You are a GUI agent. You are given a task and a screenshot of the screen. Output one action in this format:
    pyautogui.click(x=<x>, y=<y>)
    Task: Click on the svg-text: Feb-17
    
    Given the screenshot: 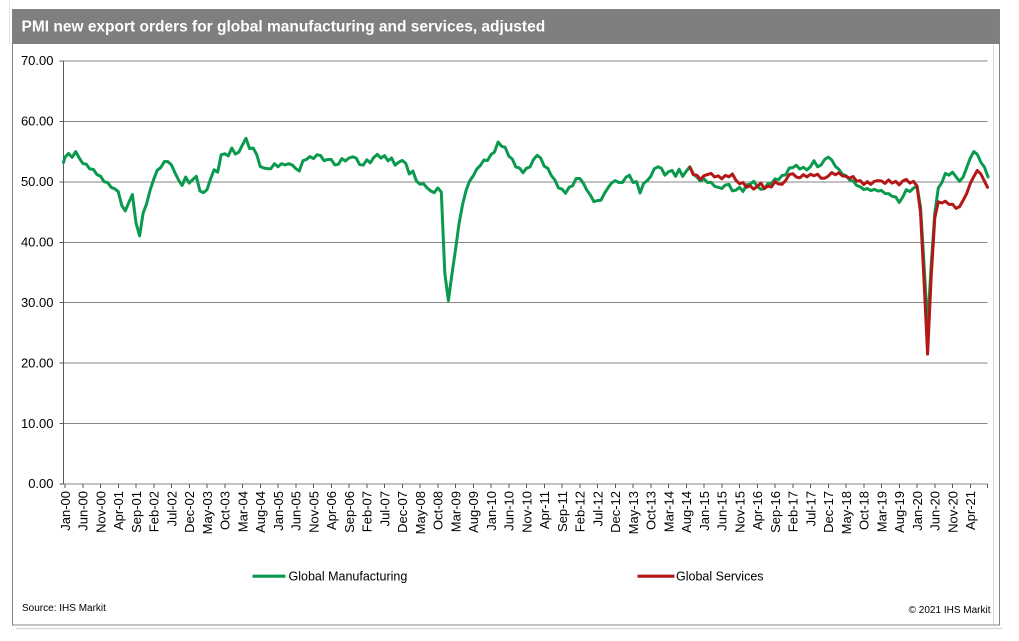 What is the action you would take?
    pyautogui.click(x=793, y=511)
    